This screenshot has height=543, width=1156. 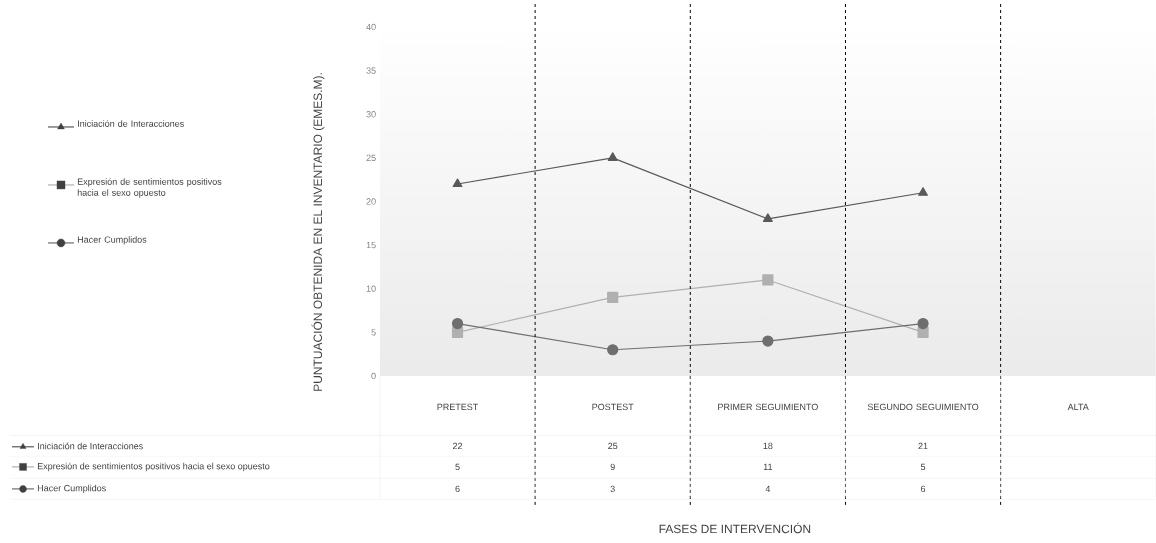 I want to click on text: Iniciación de Interacciones, so click(x=90, y=446).